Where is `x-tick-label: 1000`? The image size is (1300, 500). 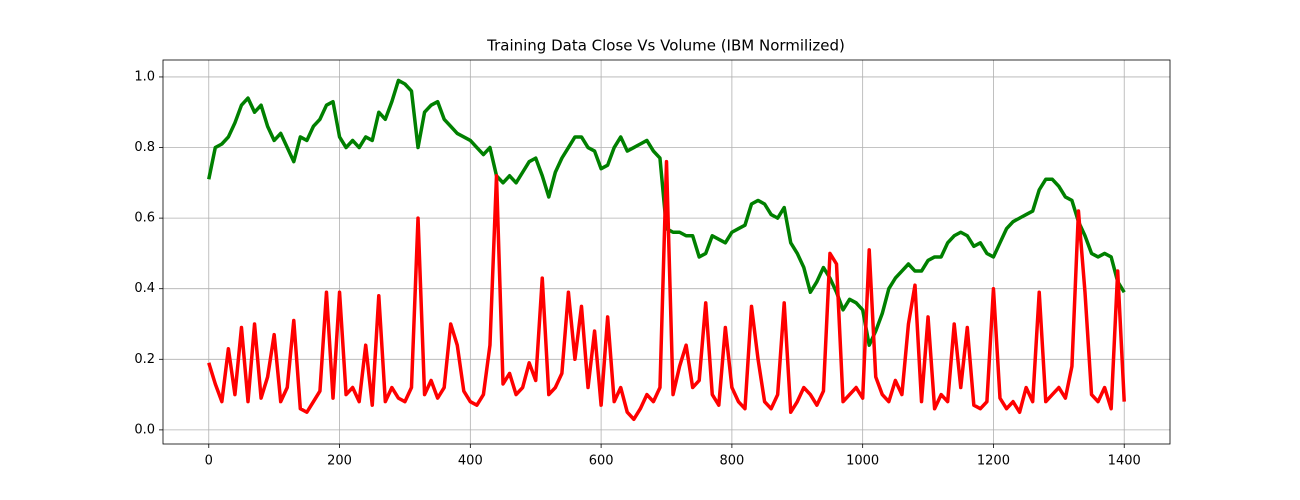 x-tick-label: 1000 is located at coordinates (862, 461).